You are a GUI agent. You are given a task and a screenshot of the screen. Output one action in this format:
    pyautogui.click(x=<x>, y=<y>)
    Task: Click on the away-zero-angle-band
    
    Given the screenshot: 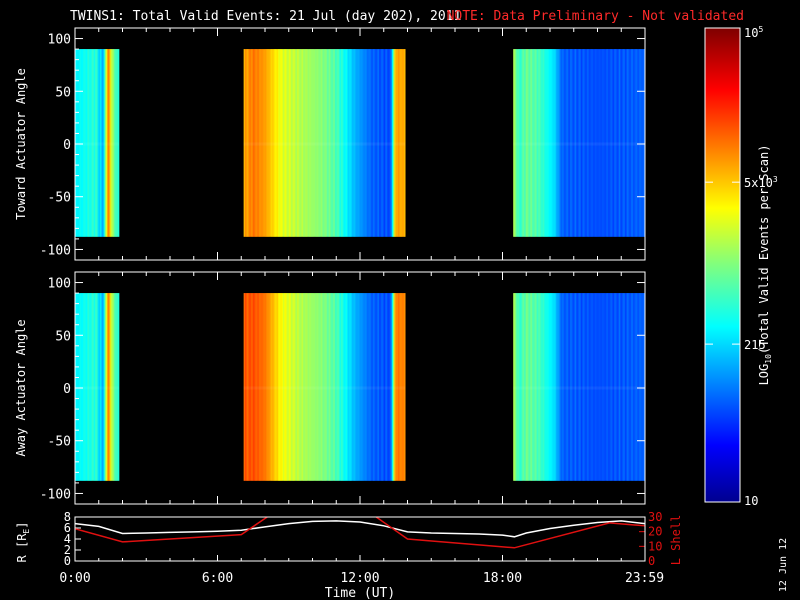 What is the action you would take?
    pyautogui.click(x=579, y=388)
    